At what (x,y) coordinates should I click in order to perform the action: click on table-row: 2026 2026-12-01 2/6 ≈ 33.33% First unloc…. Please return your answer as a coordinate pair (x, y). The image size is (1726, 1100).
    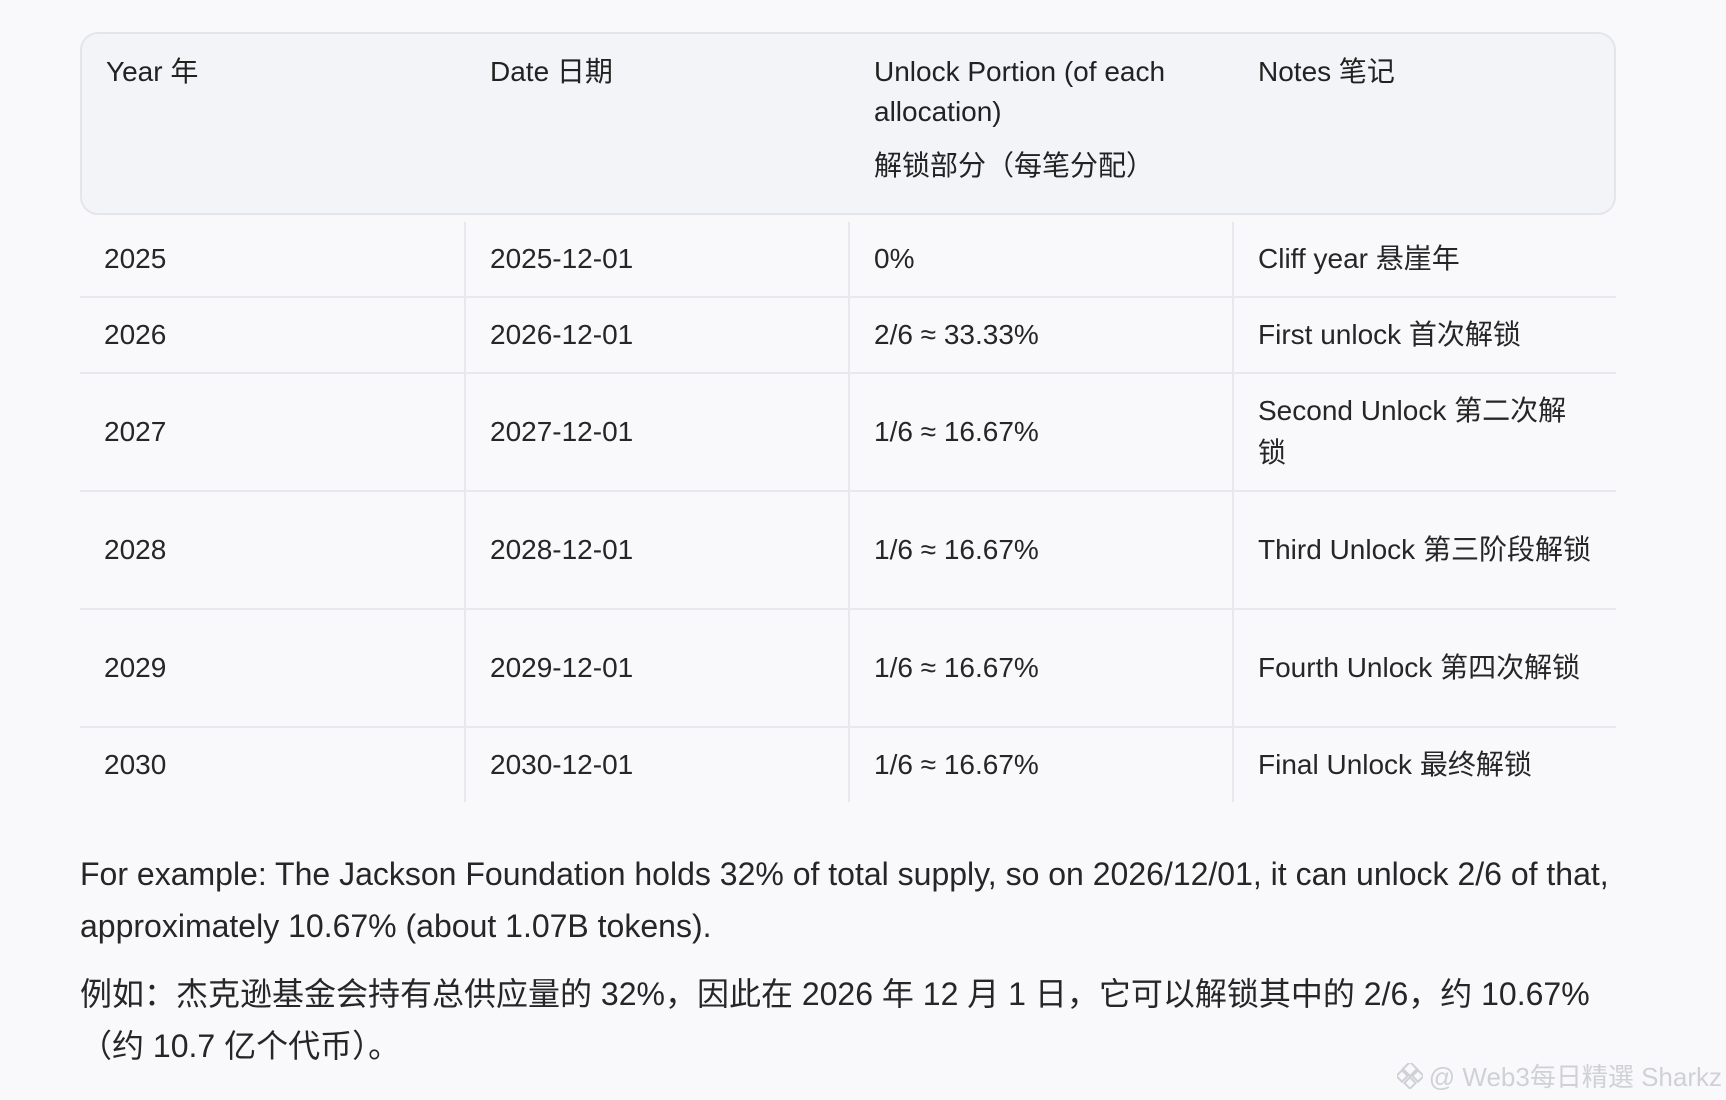
    Looking at the image, I should click on (848, 336).